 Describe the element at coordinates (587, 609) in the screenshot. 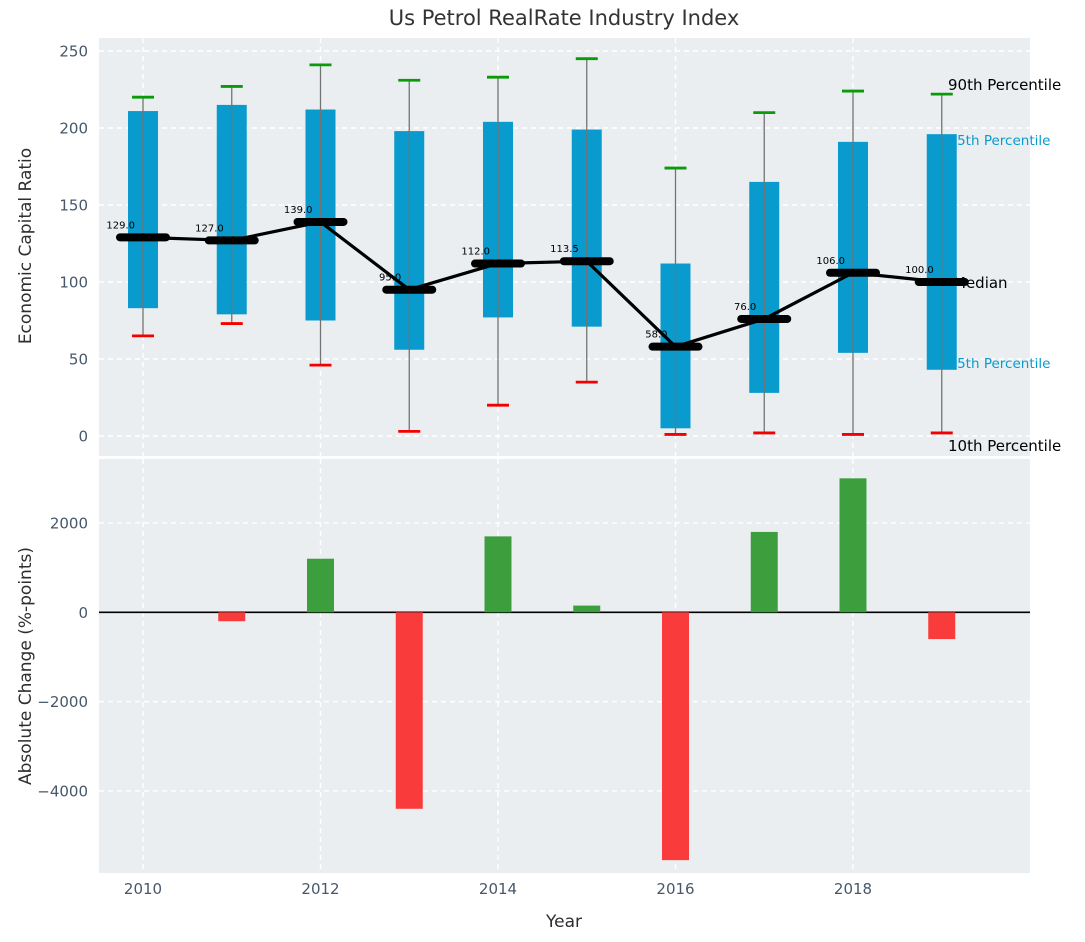

I see `change-bar-2015` at that location.